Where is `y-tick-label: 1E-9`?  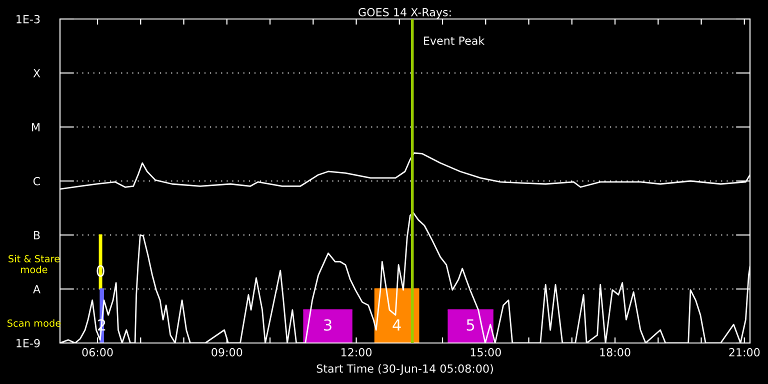 y-tick-label: 1E-9 is located at coordinates (28, 343).